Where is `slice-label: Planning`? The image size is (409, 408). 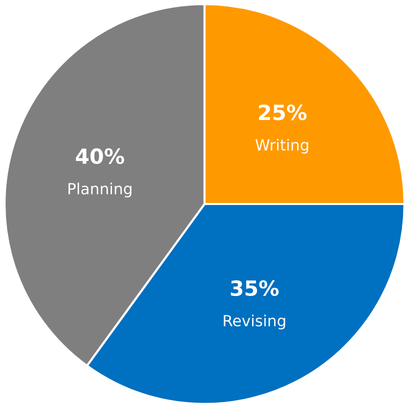 slice-label: Planning is located at coordinates (100, 190).